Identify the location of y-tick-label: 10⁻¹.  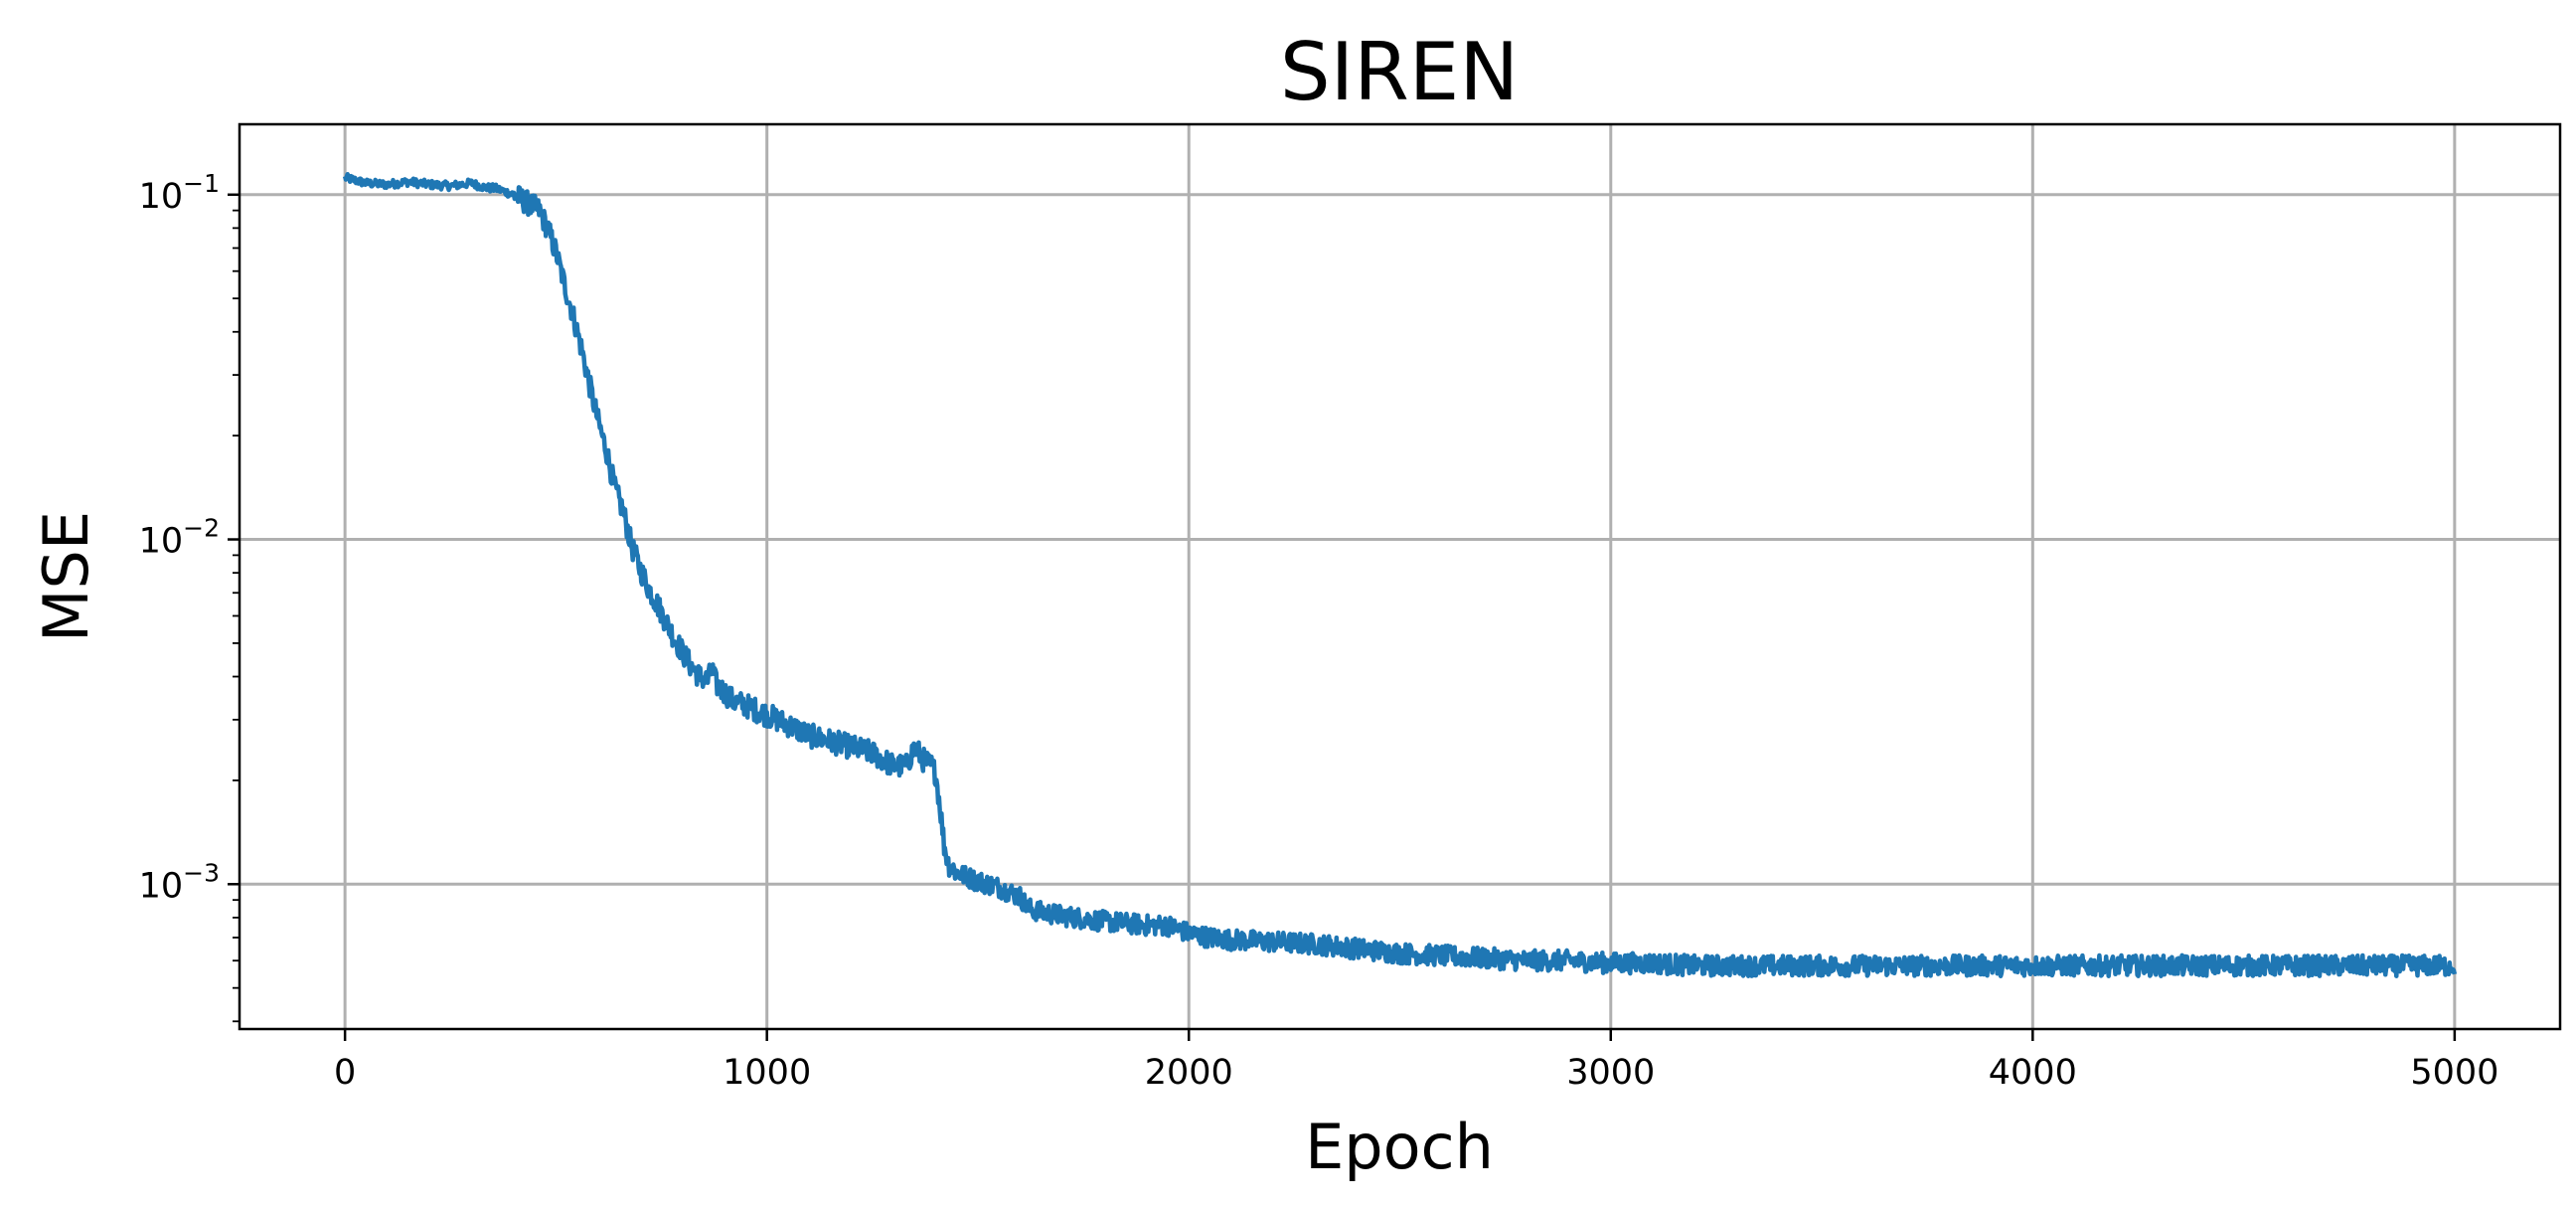
(179, 193).